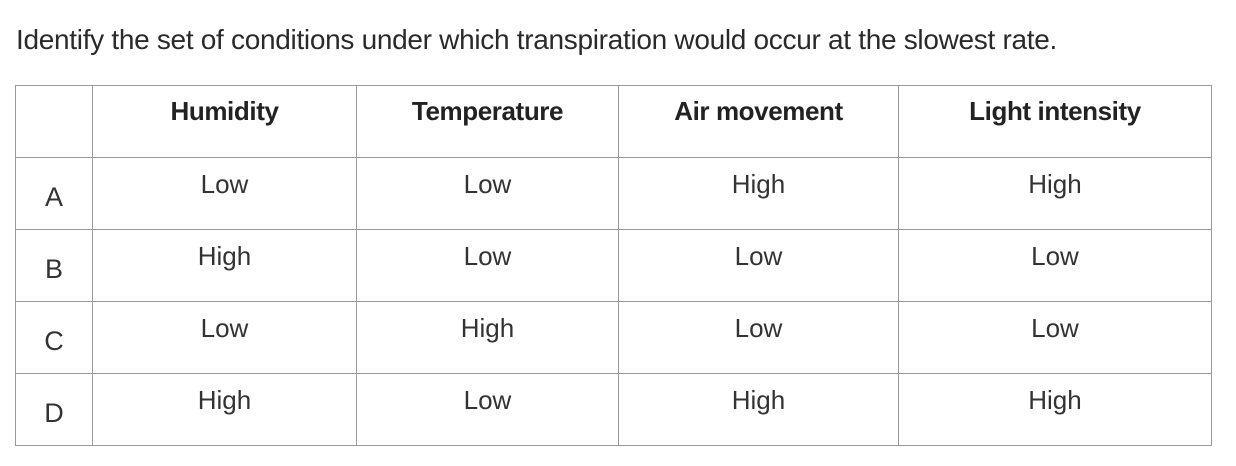 This screenshot has height=466, width=1236. Describe the element at coordinates (1055, 121) in the screenshot. I see `header-light-intensity: Light intensity` at that location.